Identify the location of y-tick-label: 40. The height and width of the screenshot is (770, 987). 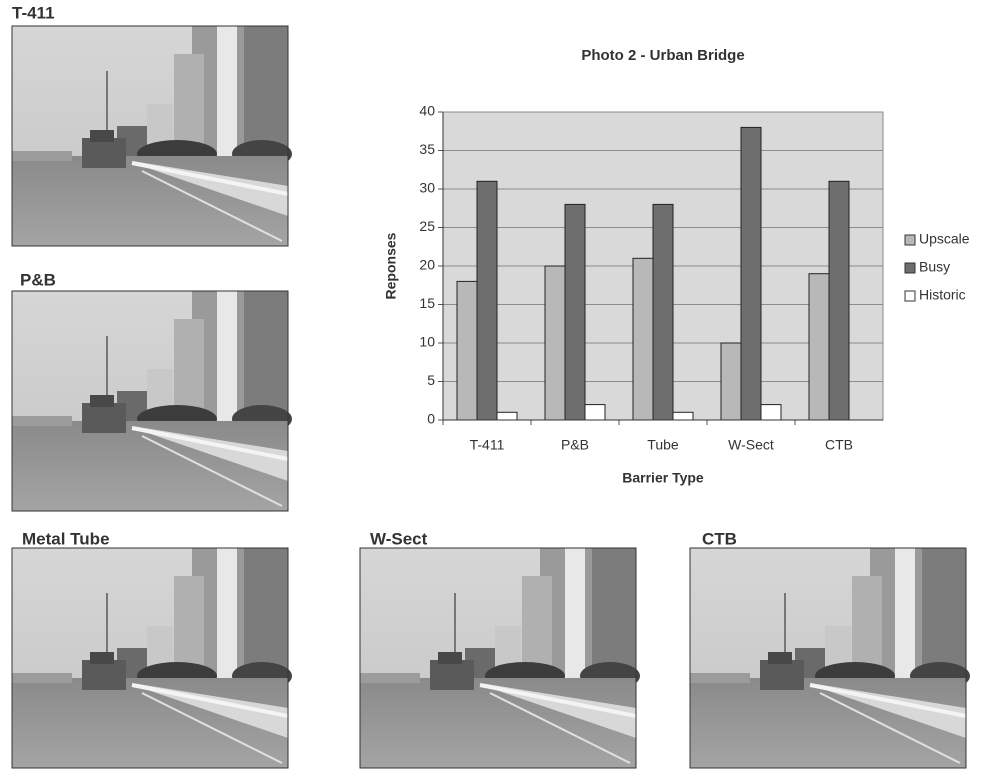
(427, 111).